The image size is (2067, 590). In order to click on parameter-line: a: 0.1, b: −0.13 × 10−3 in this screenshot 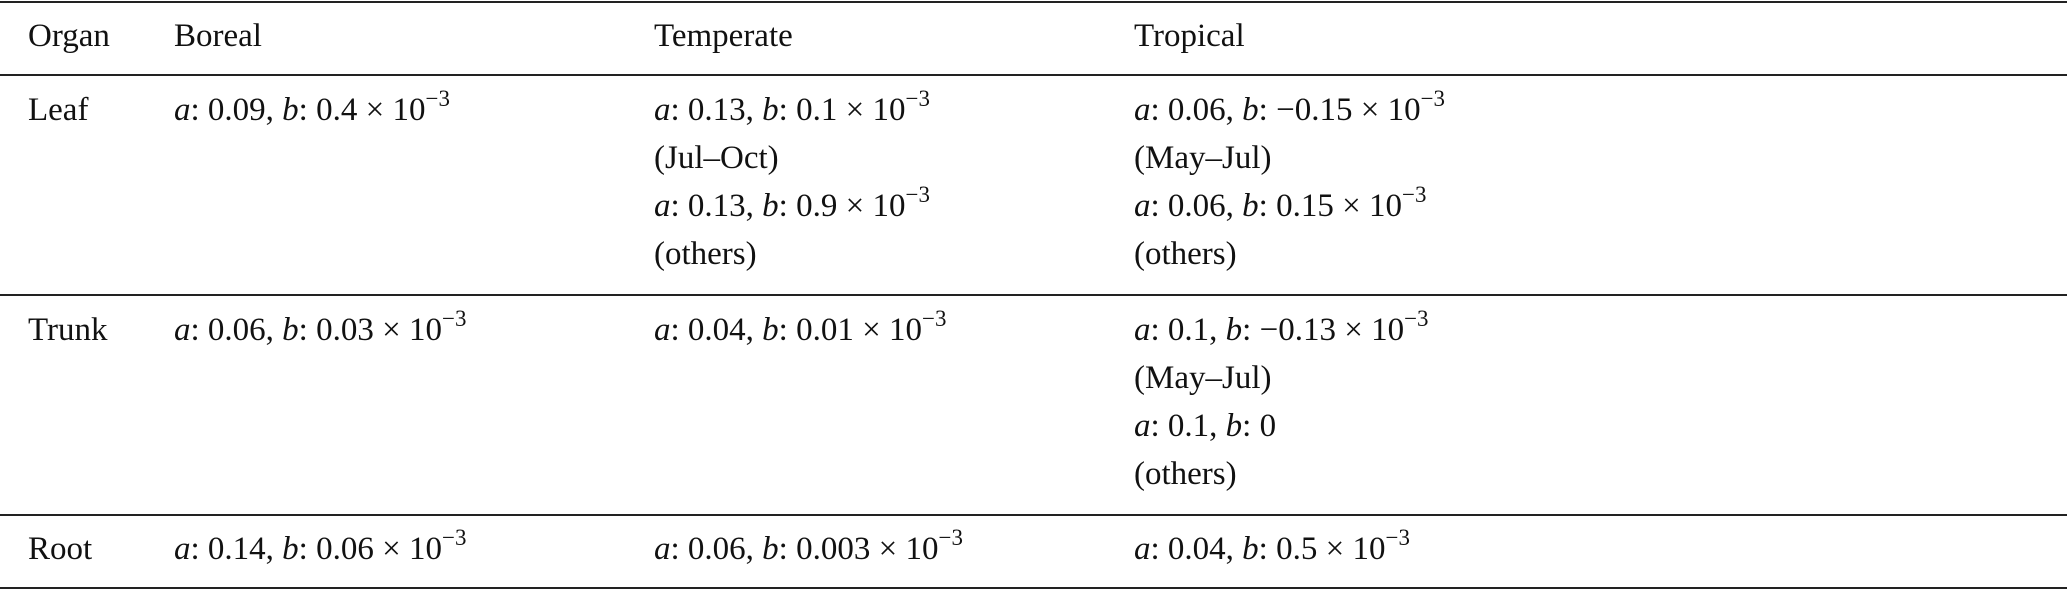, I will do `click(1281, 330)`.